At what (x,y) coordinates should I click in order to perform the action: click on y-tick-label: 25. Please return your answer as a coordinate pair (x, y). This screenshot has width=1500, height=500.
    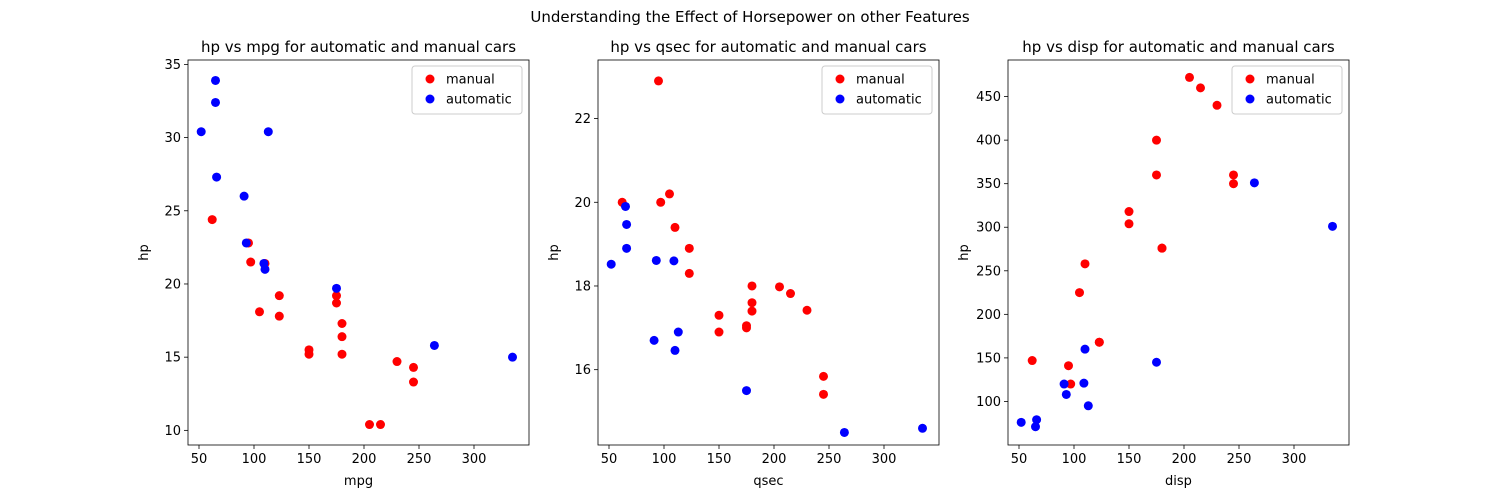
    Looking at the image, I should click on (172, 211).